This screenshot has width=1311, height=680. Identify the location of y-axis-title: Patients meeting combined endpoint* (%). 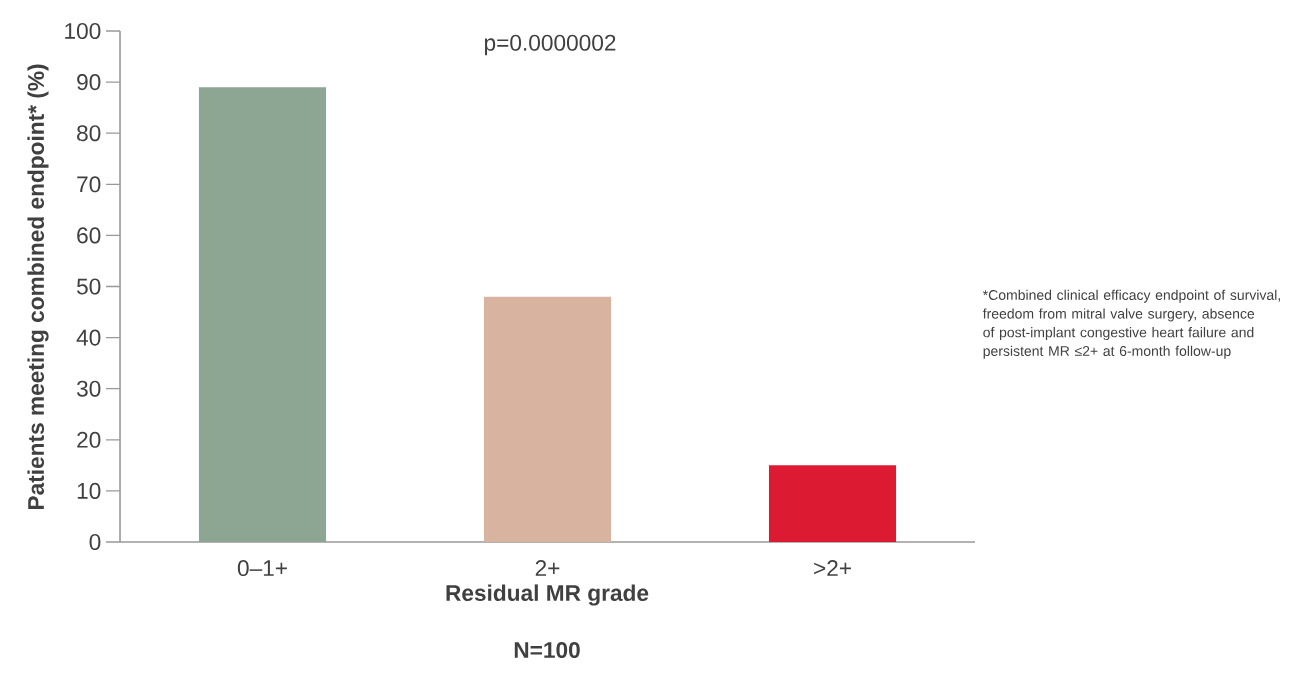
(38, 287).